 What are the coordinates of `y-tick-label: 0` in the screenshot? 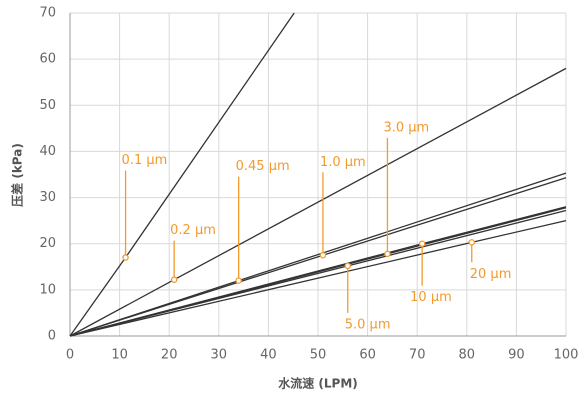 It's located at (52, 336).